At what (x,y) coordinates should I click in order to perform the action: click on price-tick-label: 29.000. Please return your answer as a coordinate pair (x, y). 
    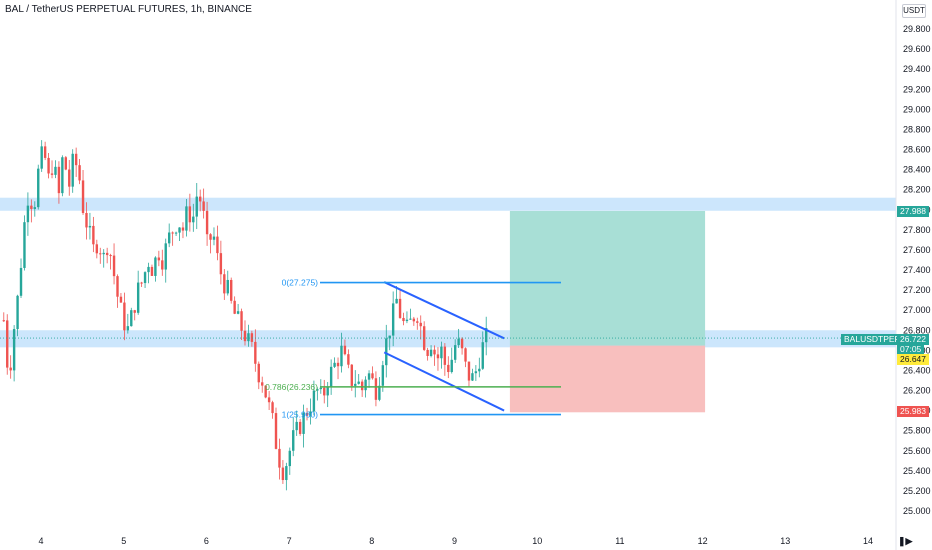
    Looking at the image, I should click on (917, 109).